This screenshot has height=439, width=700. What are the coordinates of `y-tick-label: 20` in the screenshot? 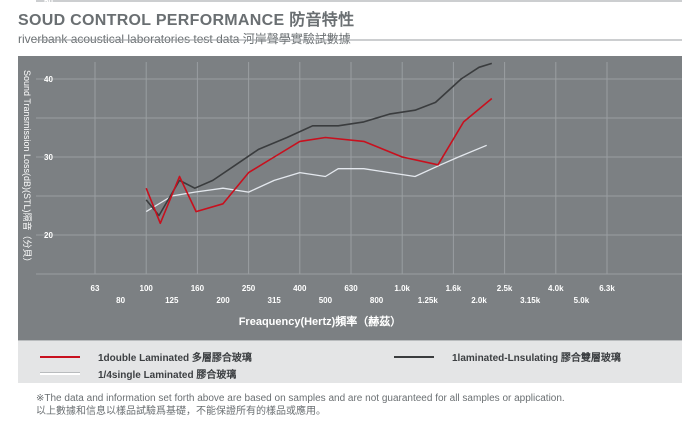 It's located at (48, 235).